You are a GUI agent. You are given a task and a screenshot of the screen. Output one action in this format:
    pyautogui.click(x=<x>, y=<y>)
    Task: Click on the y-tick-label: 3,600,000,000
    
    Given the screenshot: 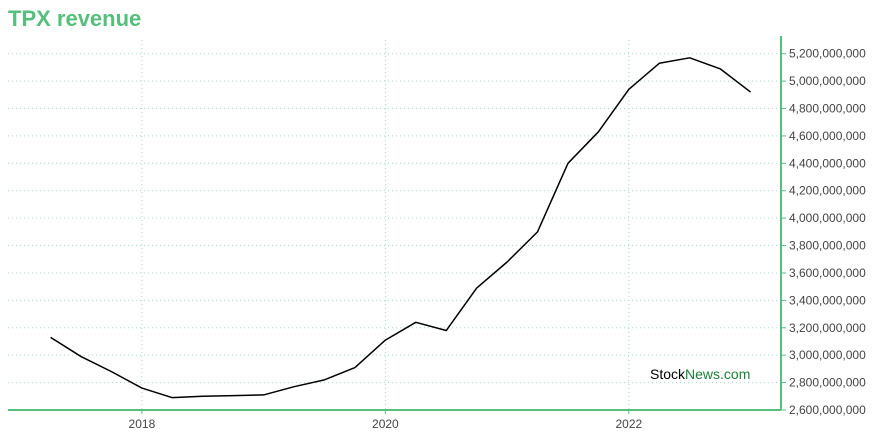 What is the action you would take?
    pyautogui.click(x=827, y=273)
    